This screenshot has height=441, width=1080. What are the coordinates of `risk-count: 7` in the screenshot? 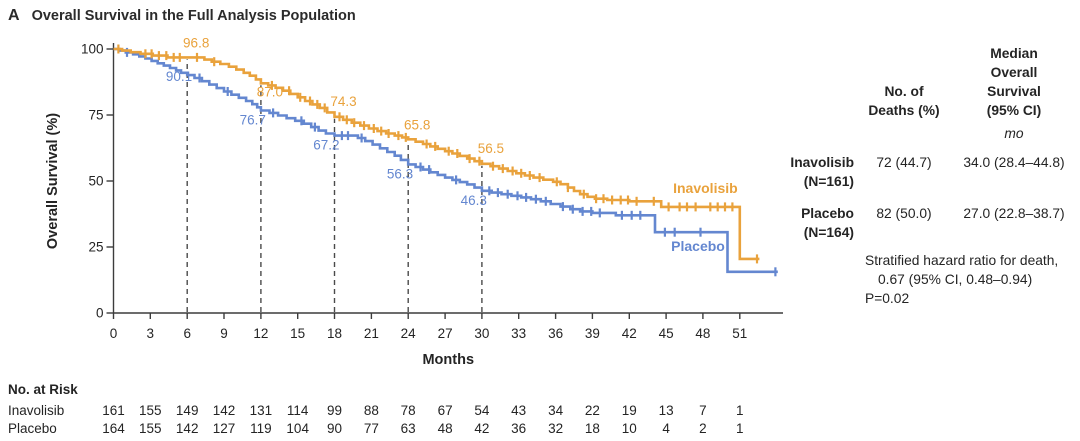 It's located at (703, 410).